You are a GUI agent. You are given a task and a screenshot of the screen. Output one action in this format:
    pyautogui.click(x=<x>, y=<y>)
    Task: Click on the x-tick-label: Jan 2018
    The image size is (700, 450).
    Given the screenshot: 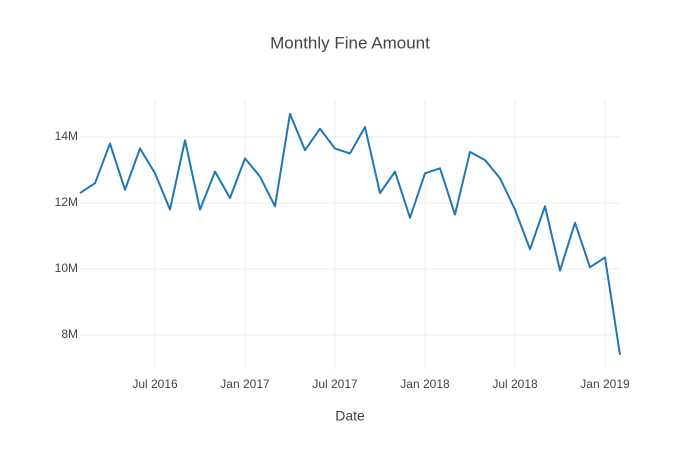 What is the action you would take?
    pyautogui.click(x=425, y=384)
    